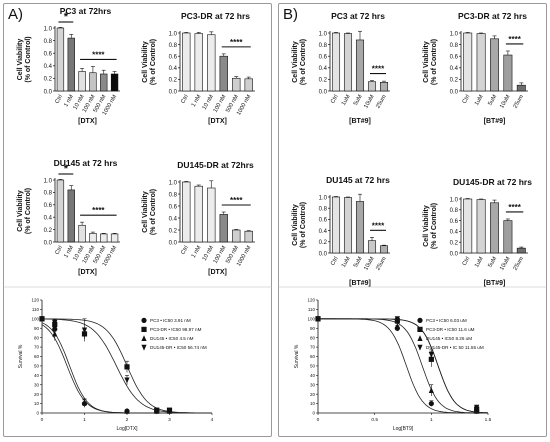 The image size is (550, 442). Describe the element at coordinates (37, 394) in the screenshot. I see `y-tick-label-A5: 20` at that location.